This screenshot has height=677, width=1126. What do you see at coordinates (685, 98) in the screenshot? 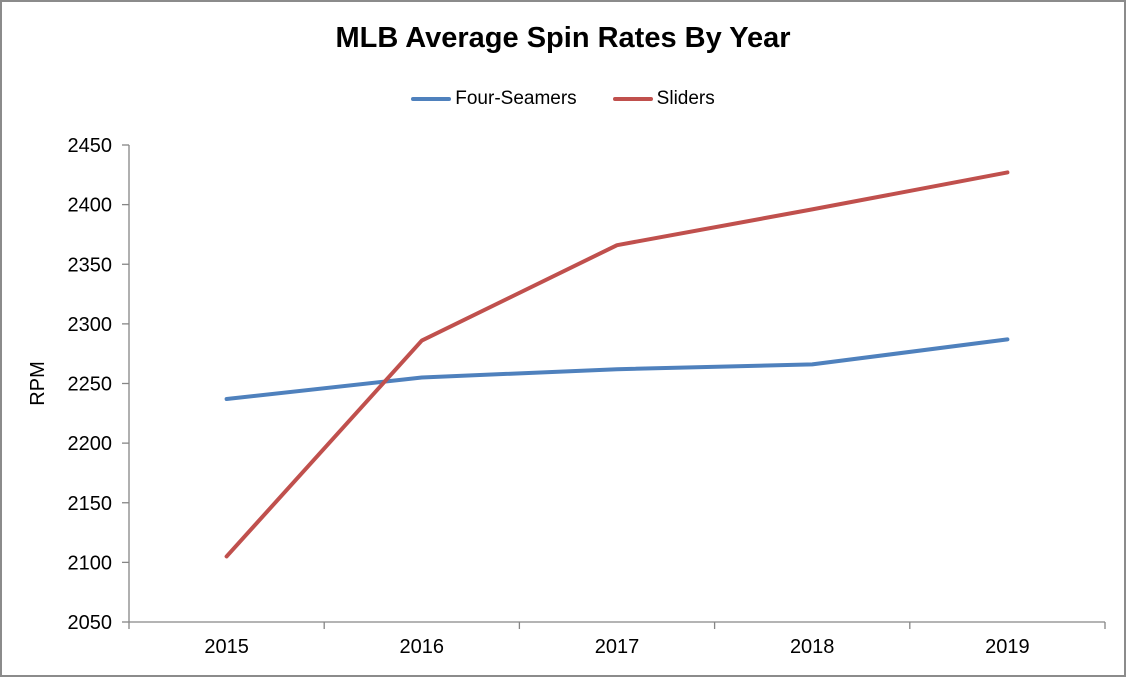
I see `legend-label-sliders: Sliders` at bounding box center [685, 98].